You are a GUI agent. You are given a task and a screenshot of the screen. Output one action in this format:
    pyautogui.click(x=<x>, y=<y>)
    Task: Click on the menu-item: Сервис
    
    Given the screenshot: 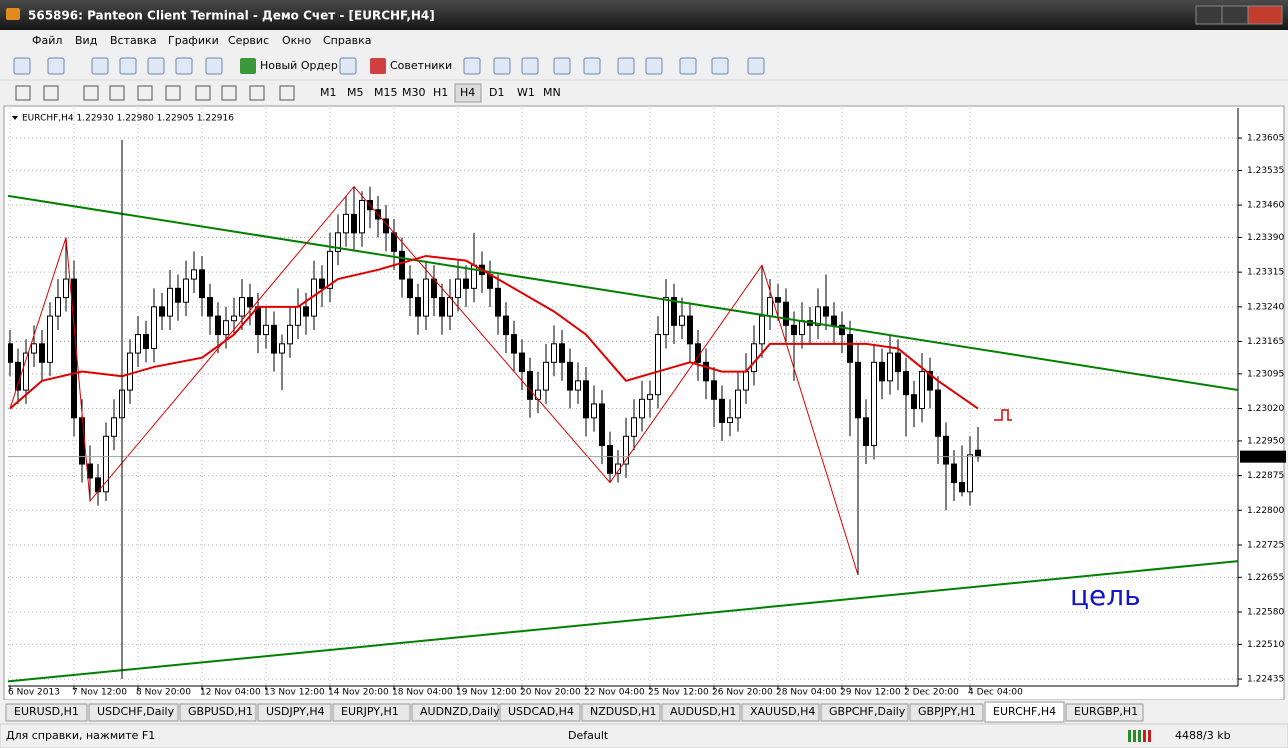 What is the action you would take?
    pyautogui.click(x=248, y=40)
    